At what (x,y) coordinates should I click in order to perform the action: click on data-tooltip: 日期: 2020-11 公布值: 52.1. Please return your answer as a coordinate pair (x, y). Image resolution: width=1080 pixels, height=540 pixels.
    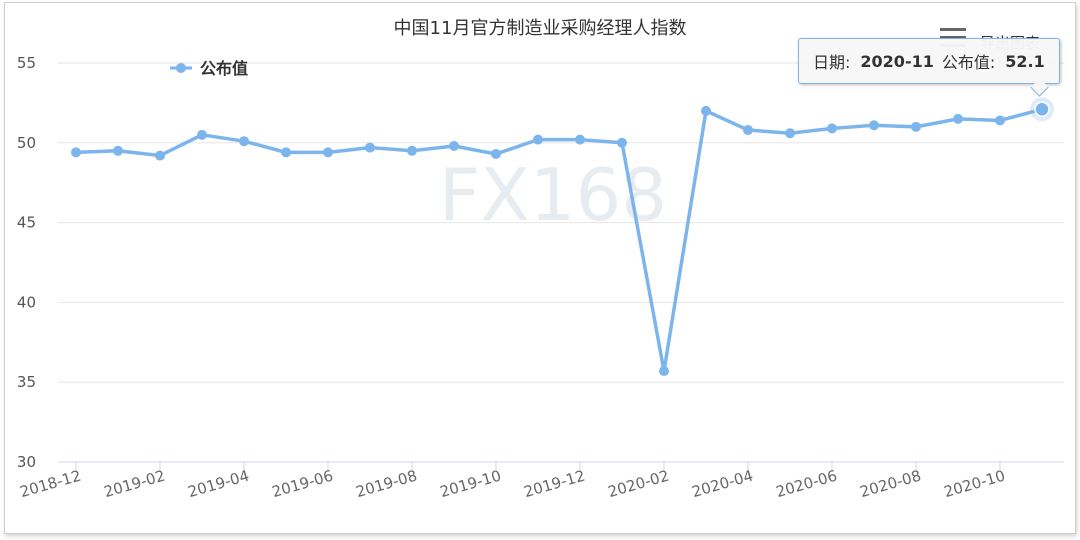
    Looking at the image, I should click on (929, 61).